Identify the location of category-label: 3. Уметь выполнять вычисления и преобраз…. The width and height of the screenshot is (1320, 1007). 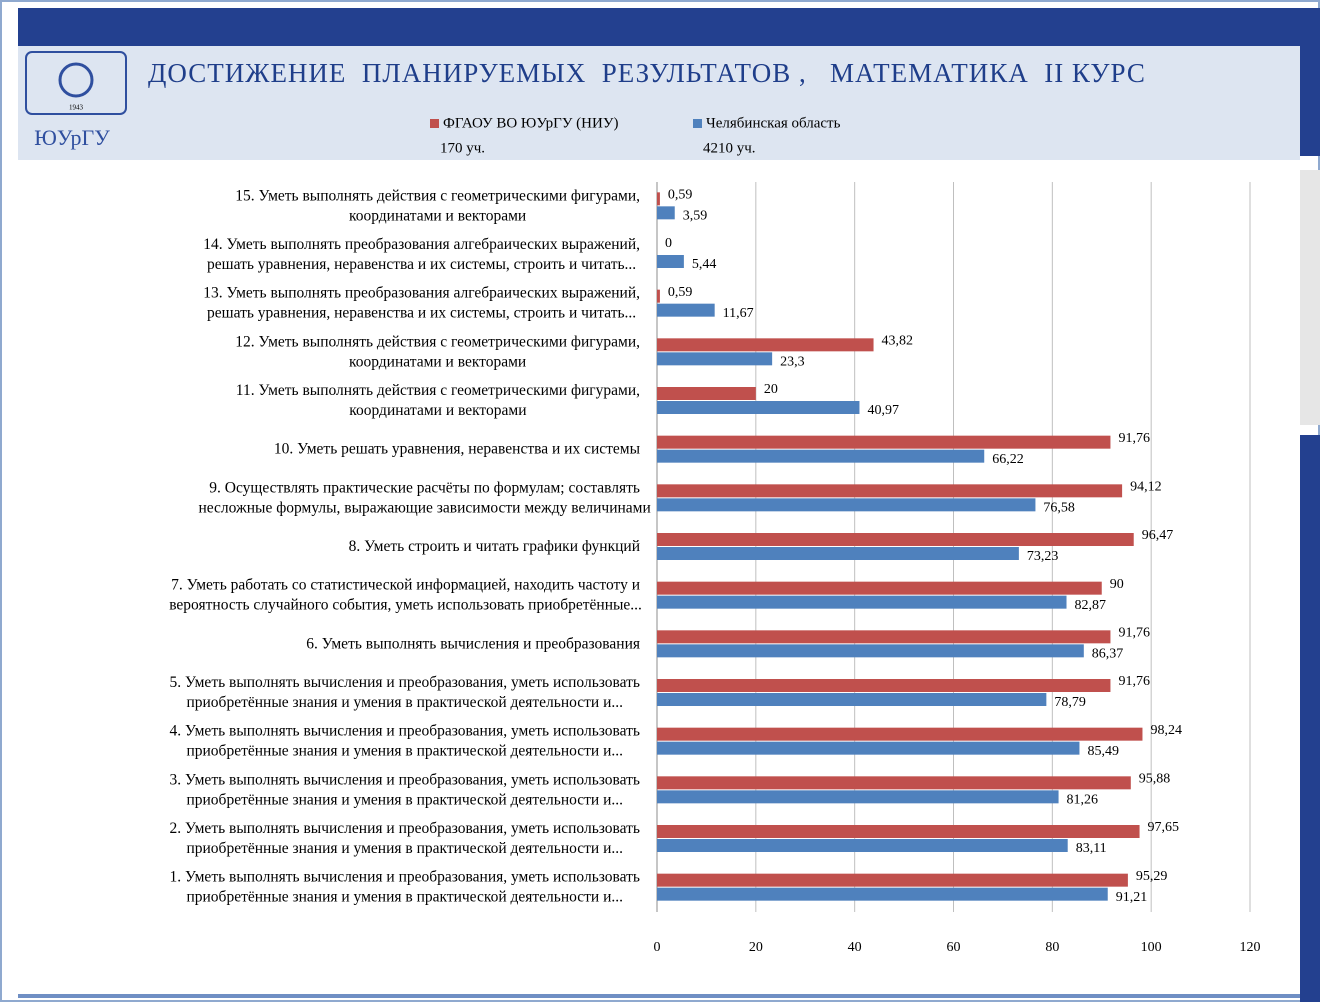
(405, 789).